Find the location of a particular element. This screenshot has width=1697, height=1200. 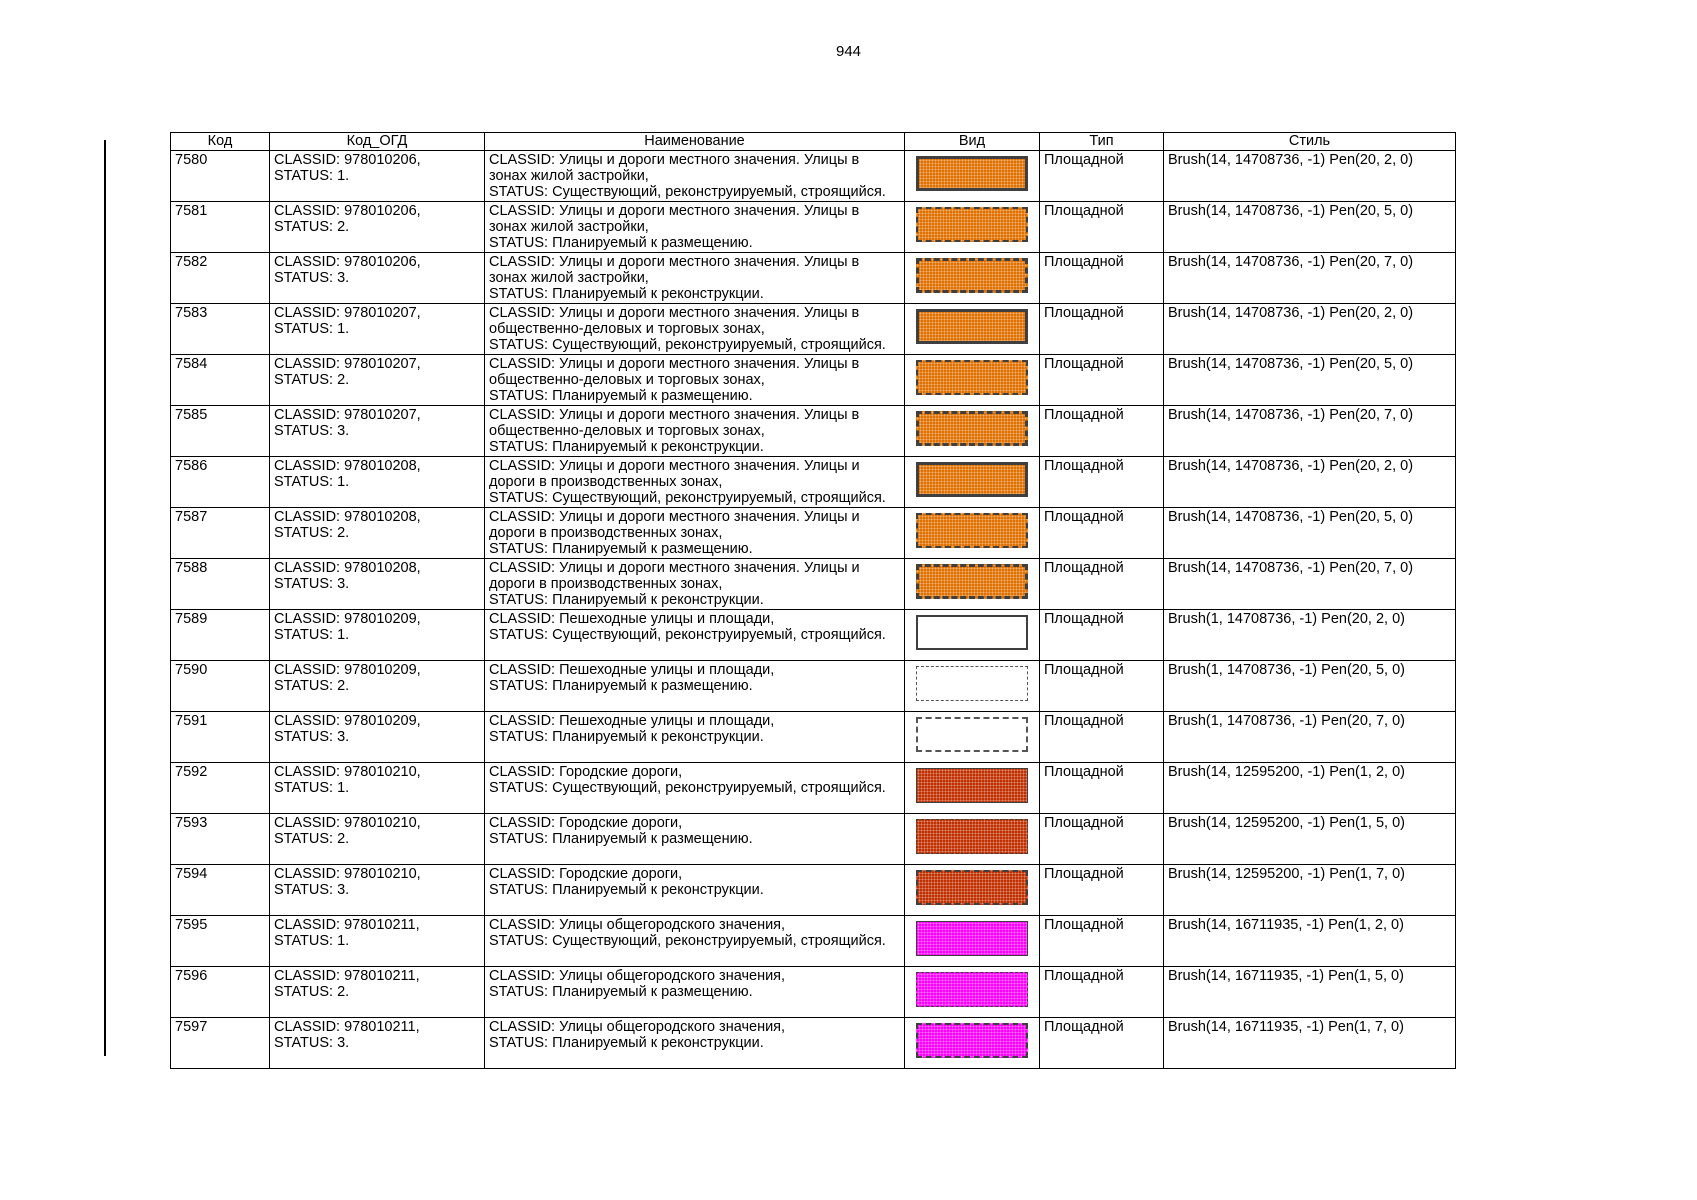

ogd-value: CLASSID: 978010209, STATUS: 2. is located at coordinates (347, 678).